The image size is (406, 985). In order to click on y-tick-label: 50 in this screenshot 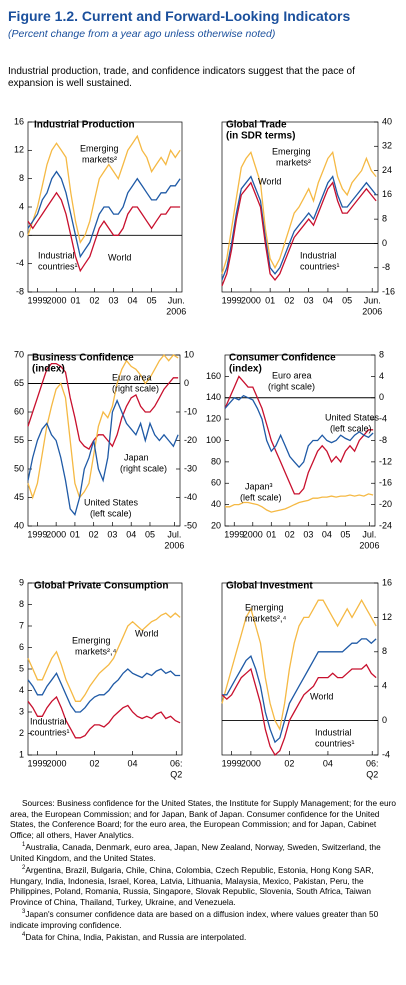, I will do `click(19, 468)`.